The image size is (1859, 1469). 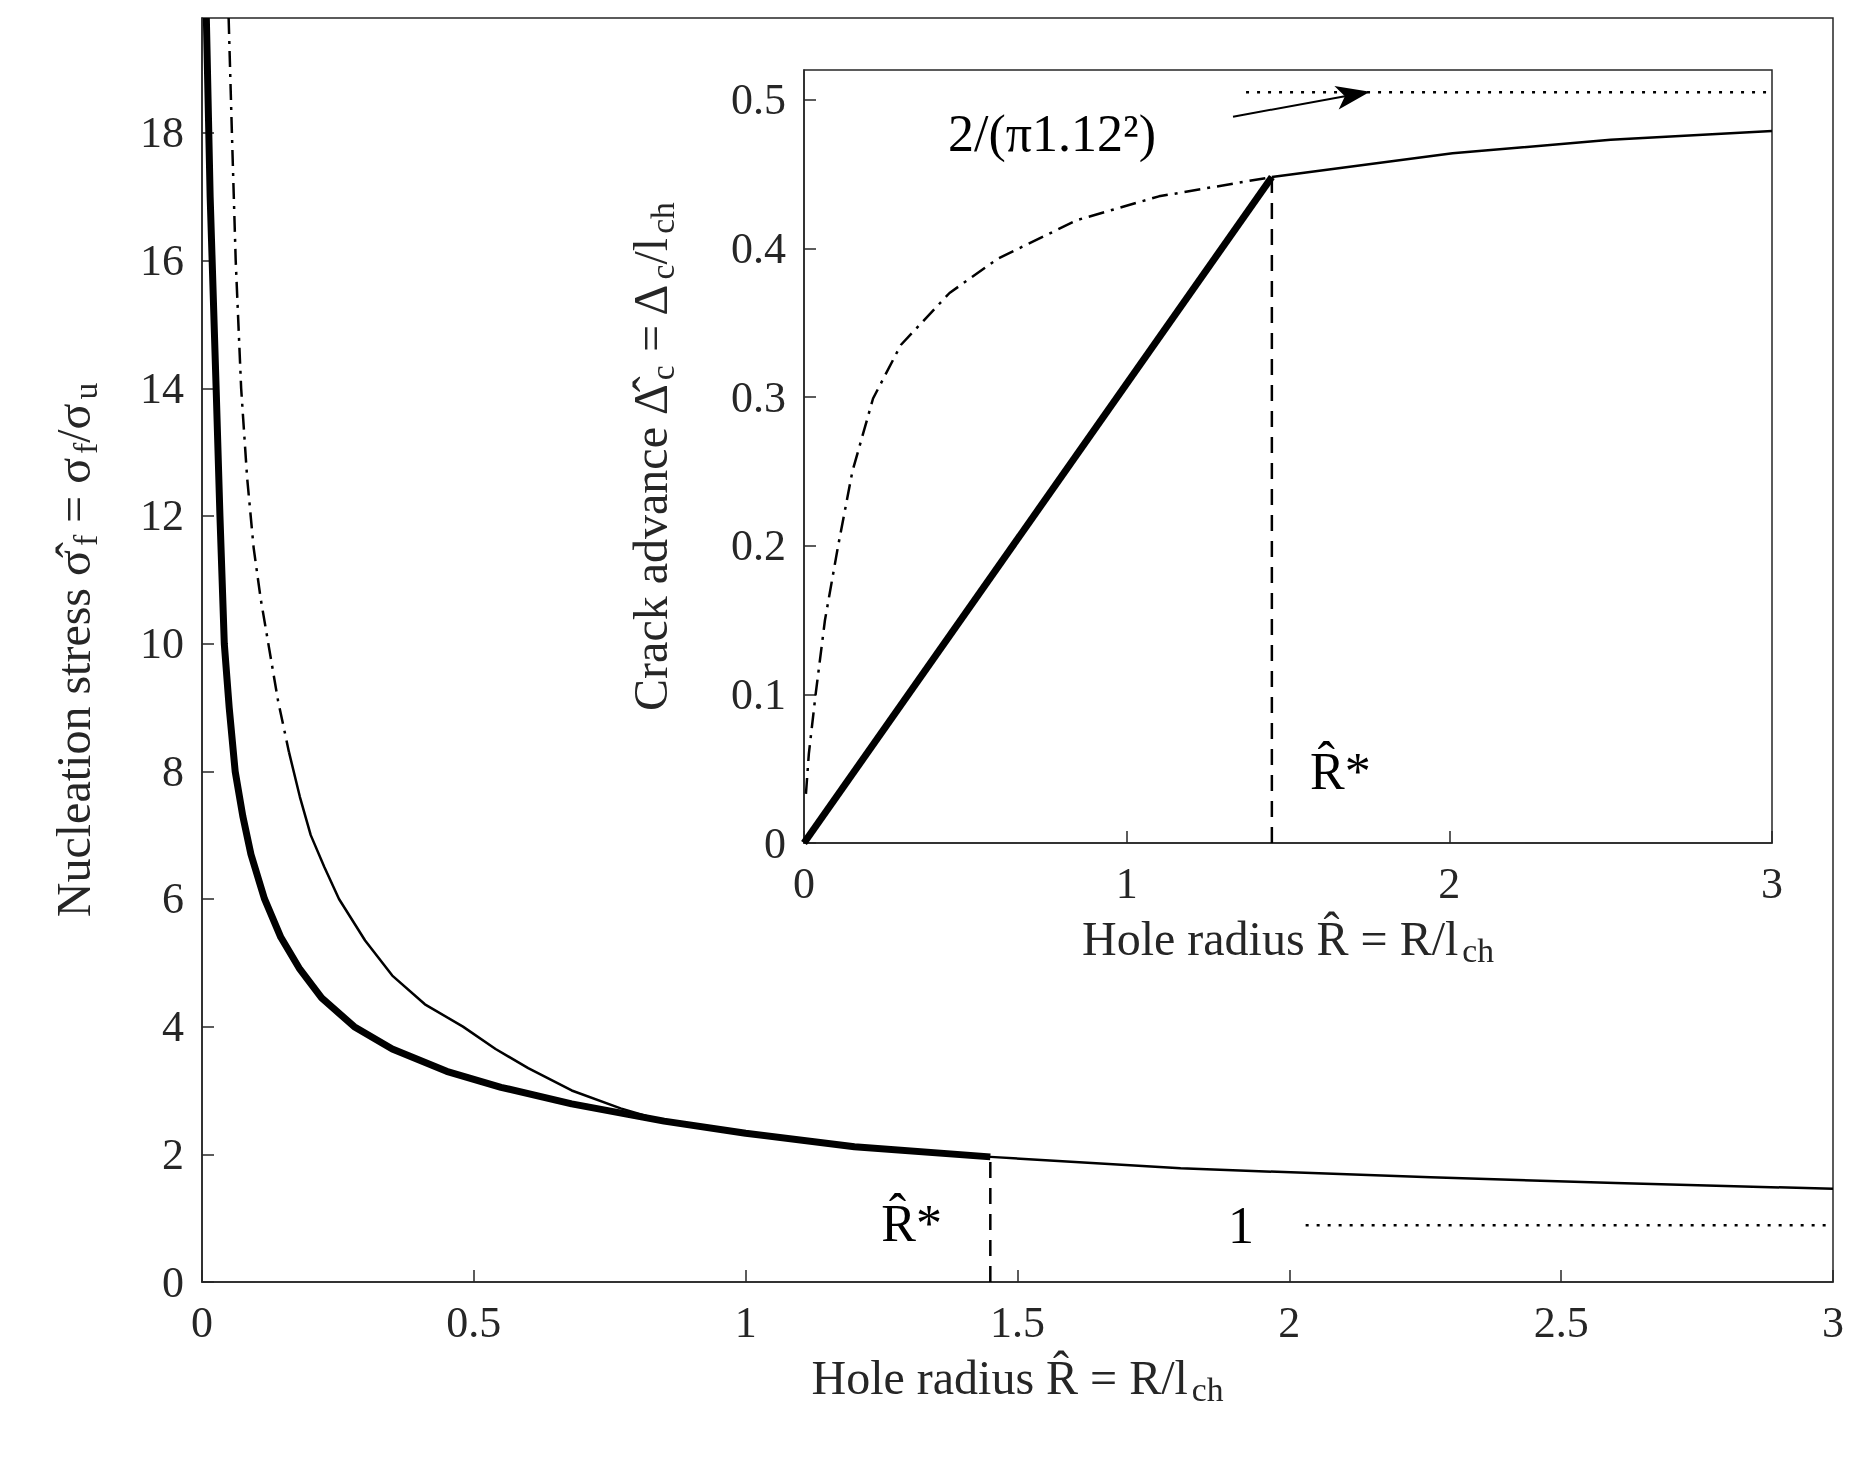 What do you see at coordinates (758, 546) in the screenshot?
I see `y-tick-label: 0.2` at bounding box center [758, 546].